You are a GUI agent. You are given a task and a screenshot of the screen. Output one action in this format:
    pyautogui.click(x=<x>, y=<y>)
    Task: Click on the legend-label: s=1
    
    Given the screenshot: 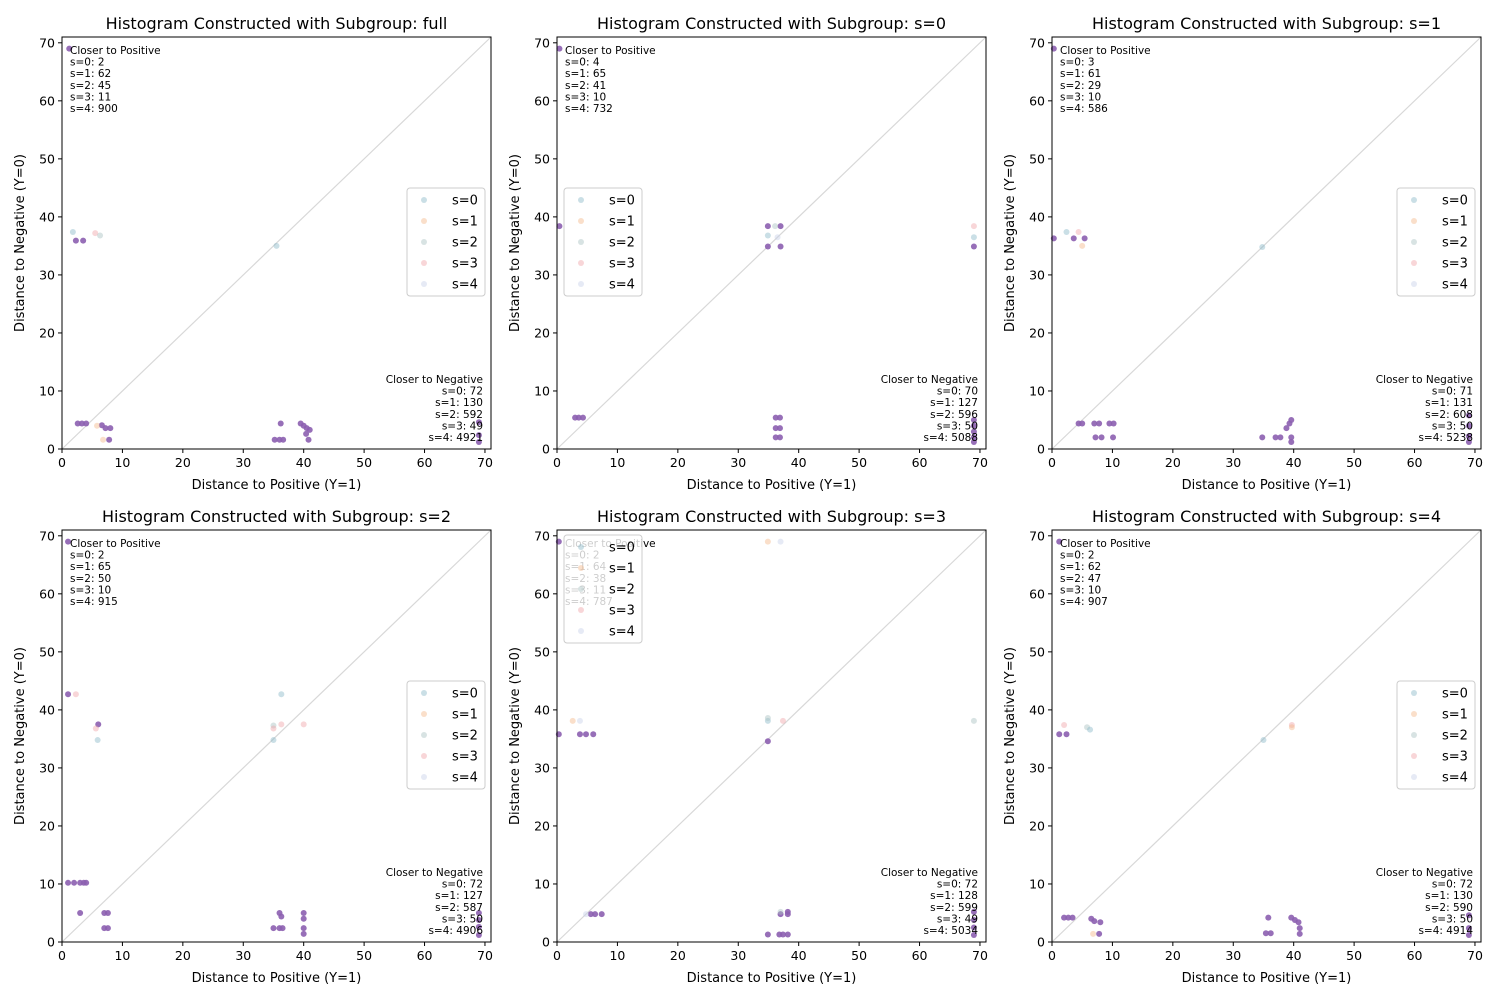 What is the action you would take?
    pyautogui.click(x=1455, y=222)
    